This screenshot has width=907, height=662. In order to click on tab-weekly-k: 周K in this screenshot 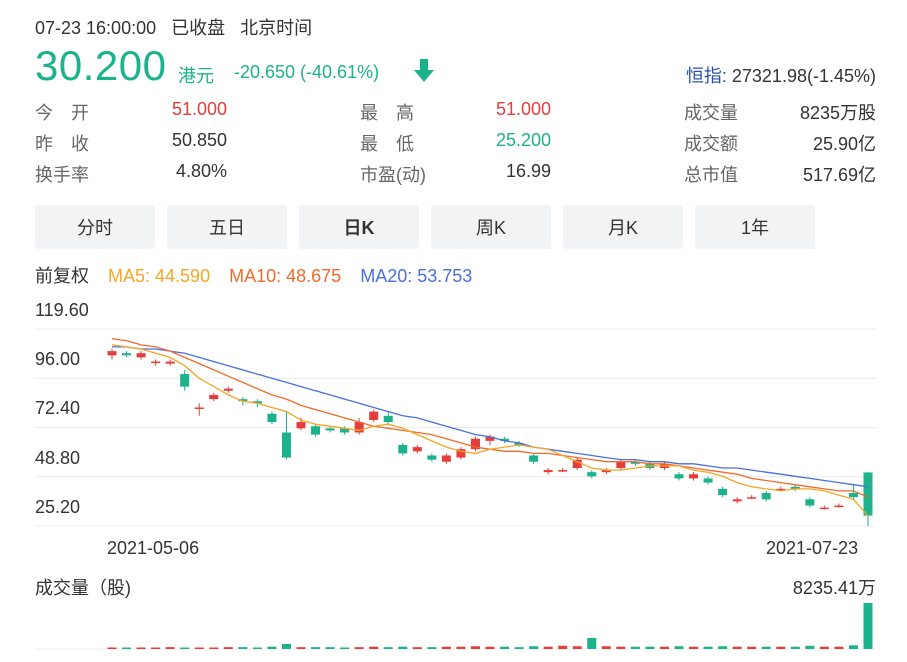, I will do `click(491, 227)`.